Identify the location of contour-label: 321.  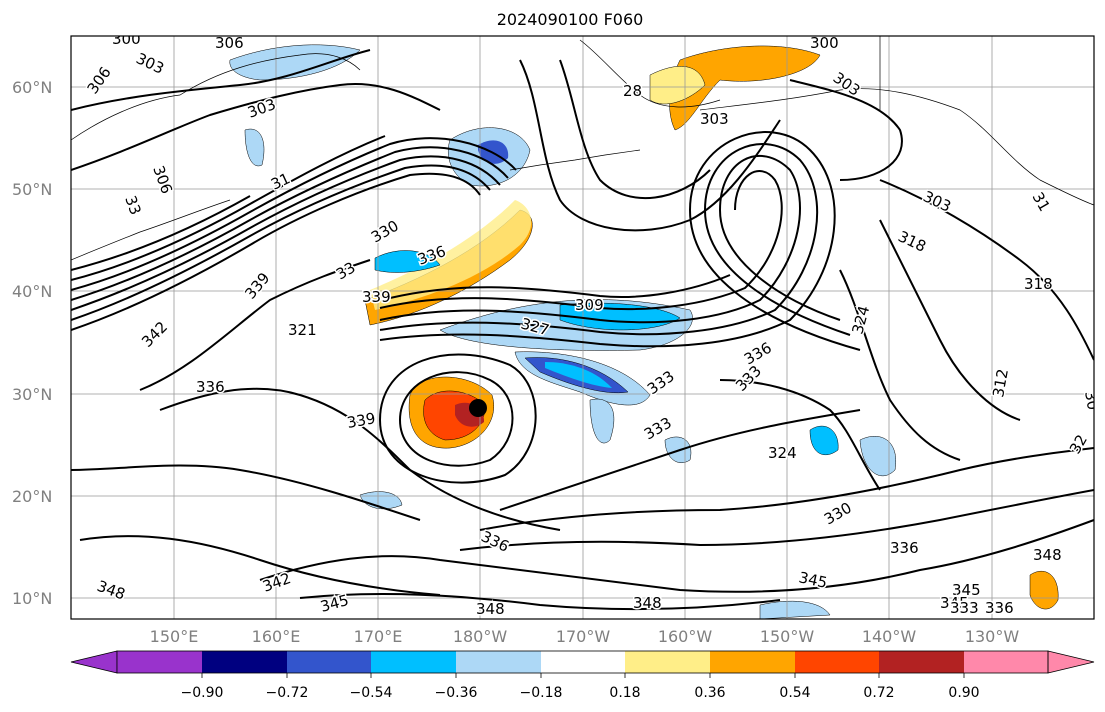
(302, 330).